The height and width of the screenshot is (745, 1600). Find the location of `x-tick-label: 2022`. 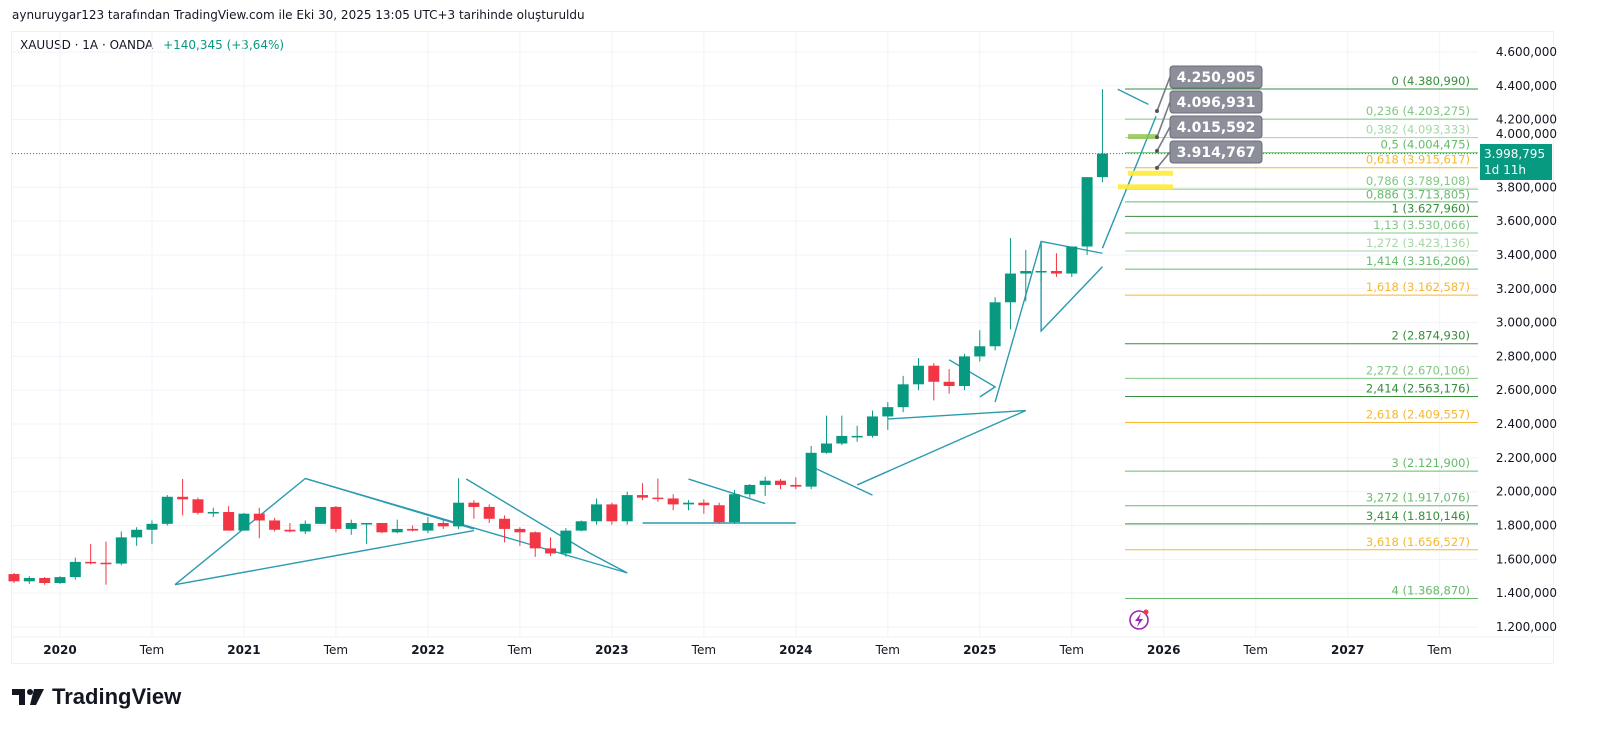

x-tick-label: 2022 is located at coordinates (427, 650).